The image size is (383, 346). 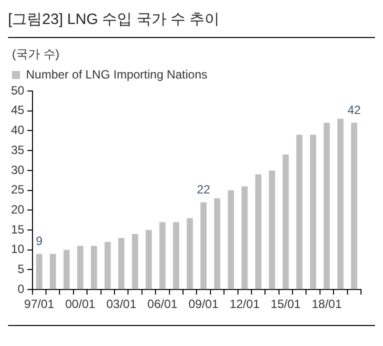 What do you see at coordinates (114, 20) in the screenshot?
I see `chart-title: [그림23] LNG 수입 국가 수 추이` at bounding box center [114, 20].